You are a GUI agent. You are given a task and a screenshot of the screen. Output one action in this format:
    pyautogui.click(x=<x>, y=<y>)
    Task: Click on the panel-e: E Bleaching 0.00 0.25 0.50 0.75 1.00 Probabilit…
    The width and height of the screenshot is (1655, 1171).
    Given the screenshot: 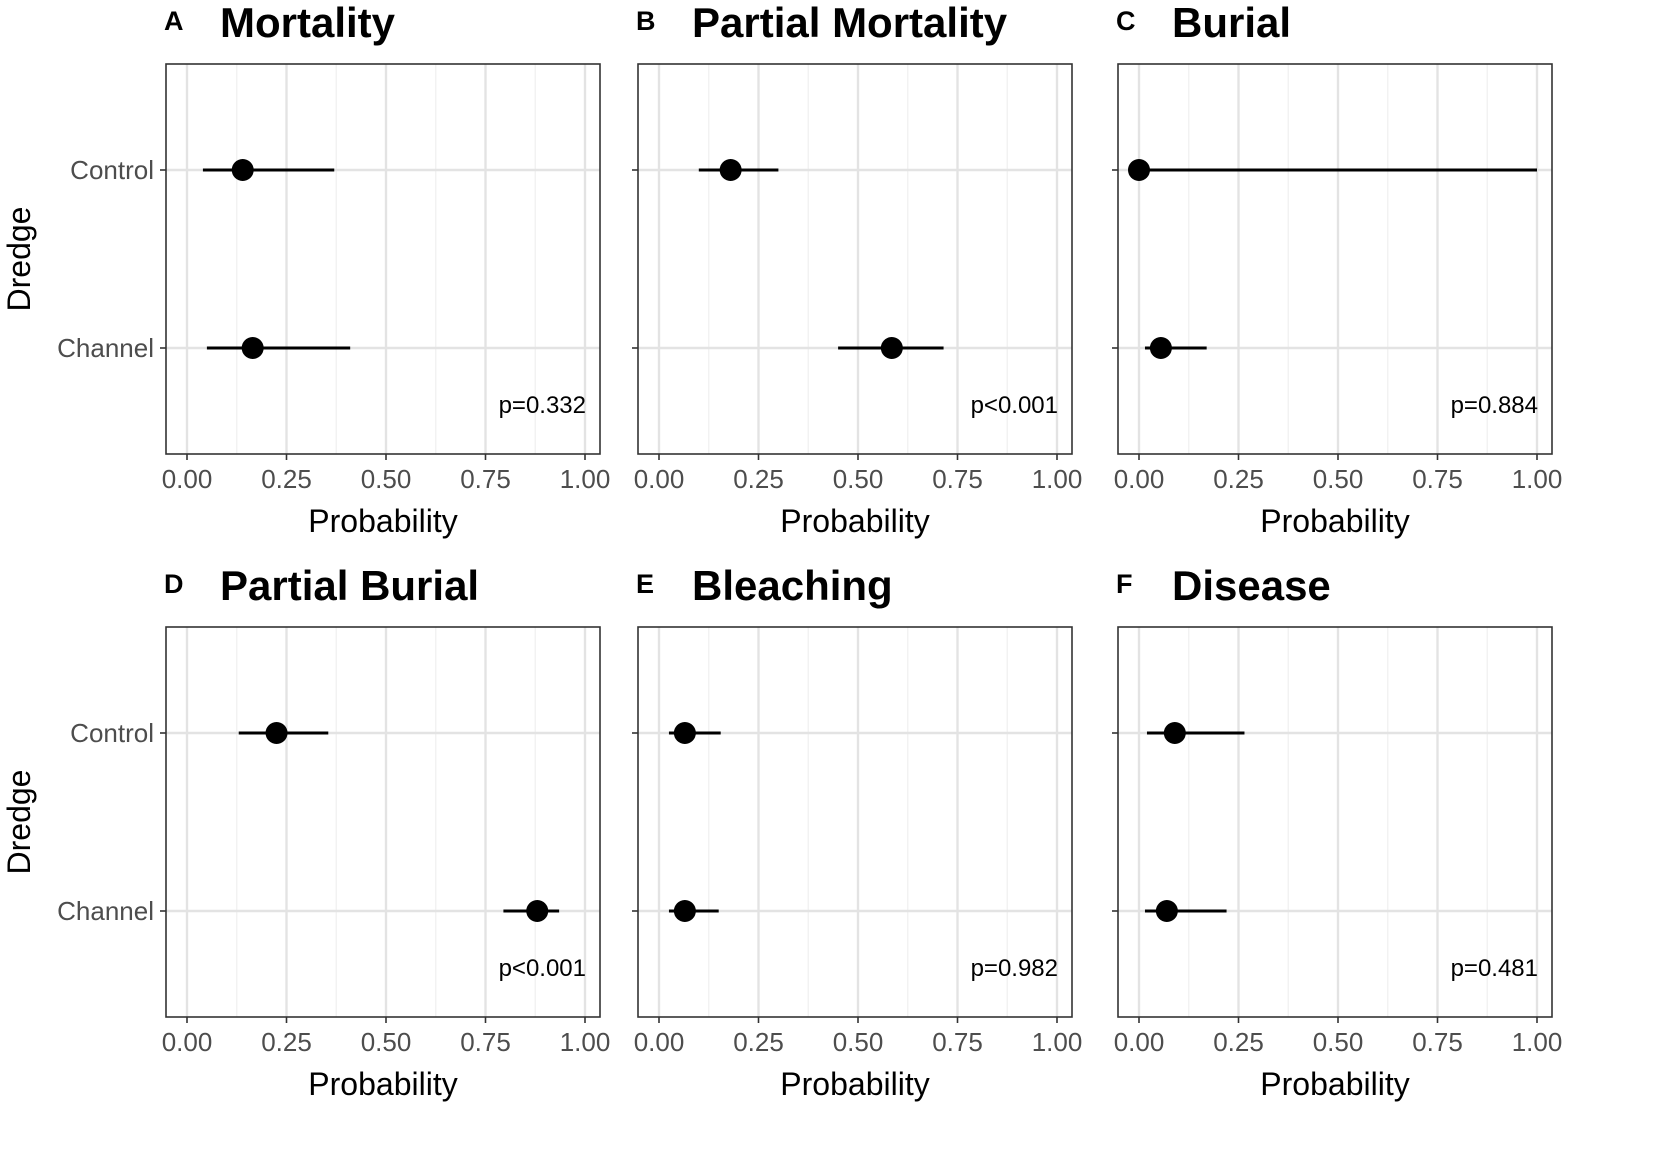 What is the action you would take?
    pyautogui.click(x=857, y=832)
    